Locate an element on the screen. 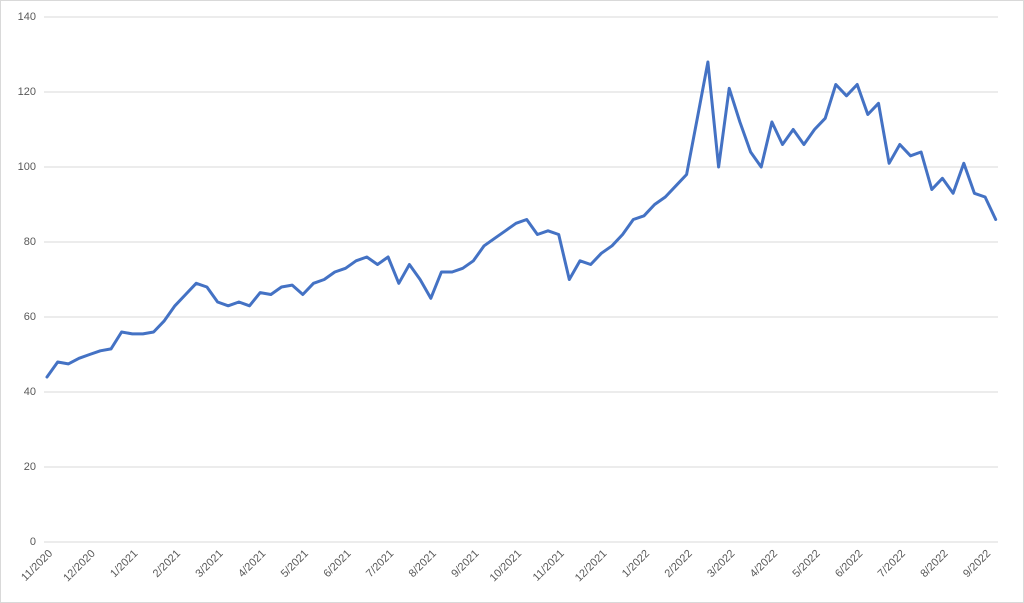  y-tick-label: 0 is located at coordinates (33, 542).